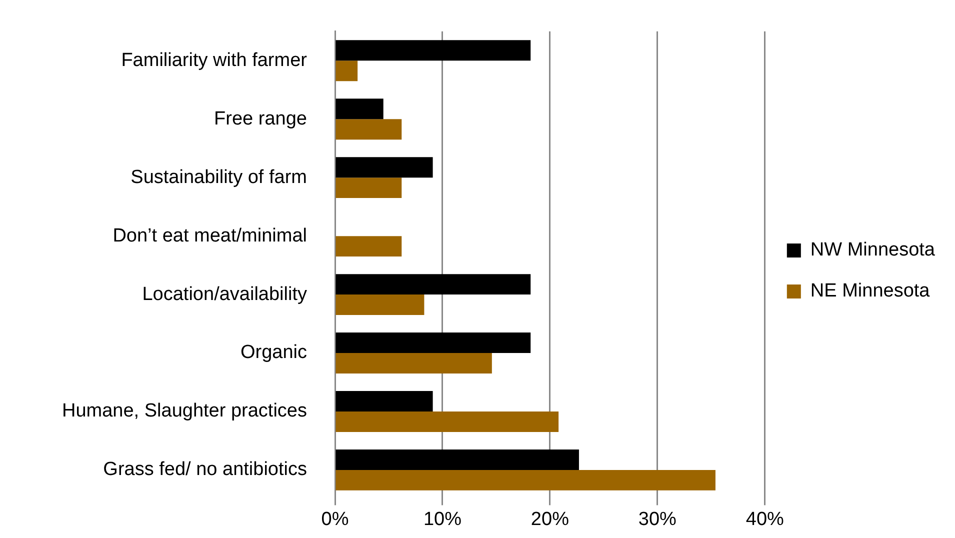  I want to click on y-tick-label: Location/availability, so click(225, 294).